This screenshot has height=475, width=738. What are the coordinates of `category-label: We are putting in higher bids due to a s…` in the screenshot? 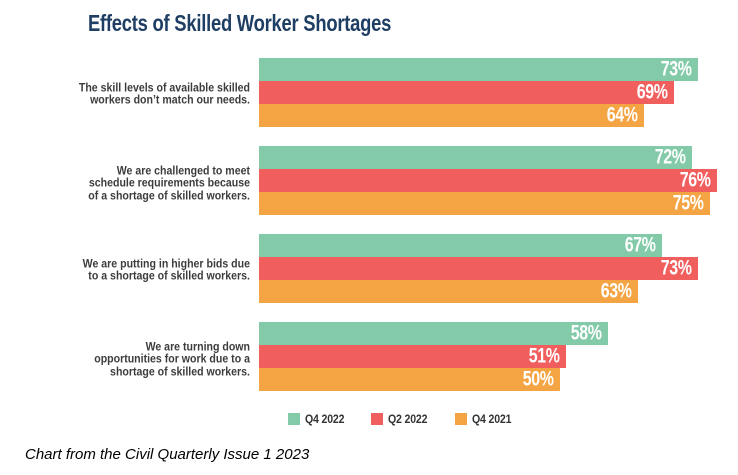 It's located at (166, 270).